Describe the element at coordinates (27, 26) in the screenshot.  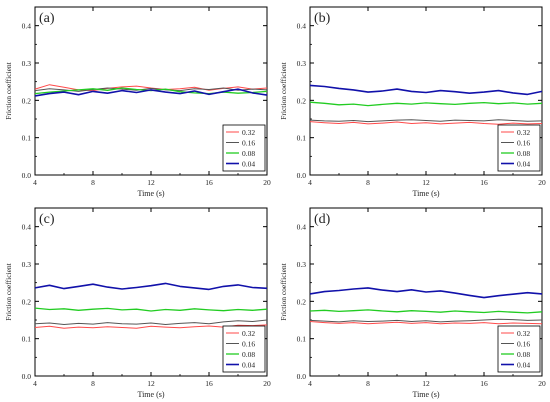
I see `y-tick-label-a-4: 0.4` at that location.